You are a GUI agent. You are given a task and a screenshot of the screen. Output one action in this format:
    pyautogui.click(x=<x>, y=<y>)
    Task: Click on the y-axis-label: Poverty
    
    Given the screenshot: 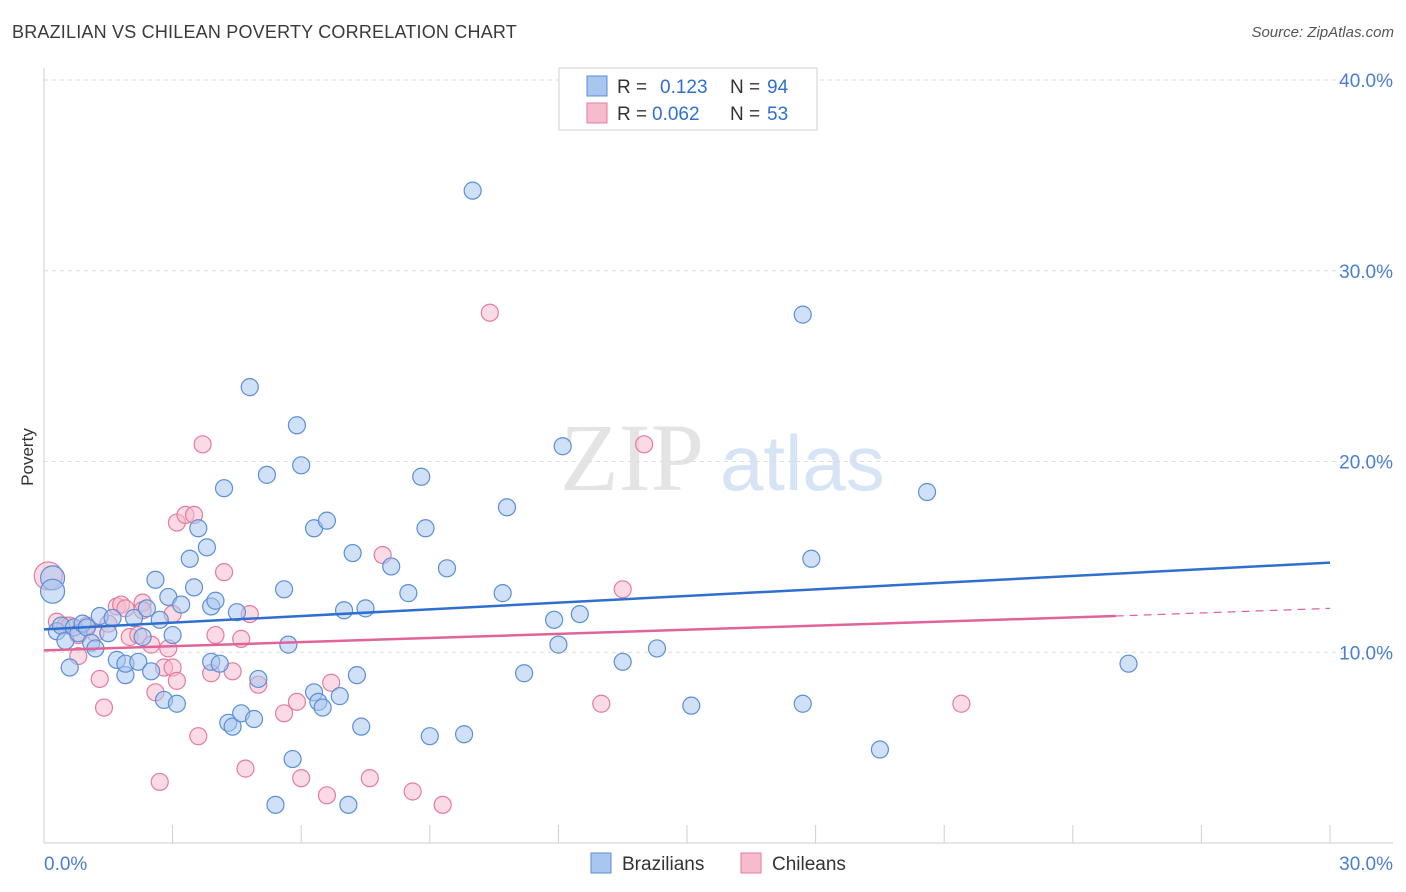 What is the action you would take?
    pyautogui.click(x=27, y=457)
    